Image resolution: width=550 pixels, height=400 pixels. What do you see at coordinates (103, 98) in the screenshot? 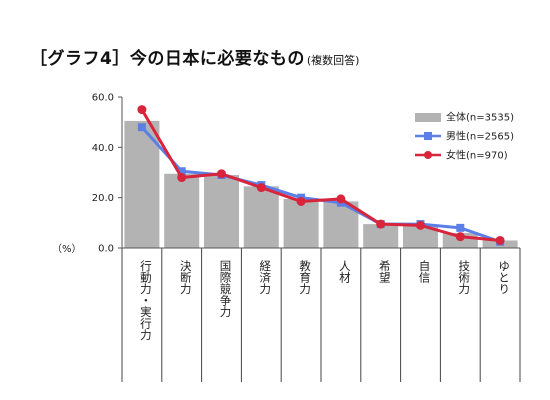
I see `y-tick-label-3: 60.0` at bounding box center [103, 98].